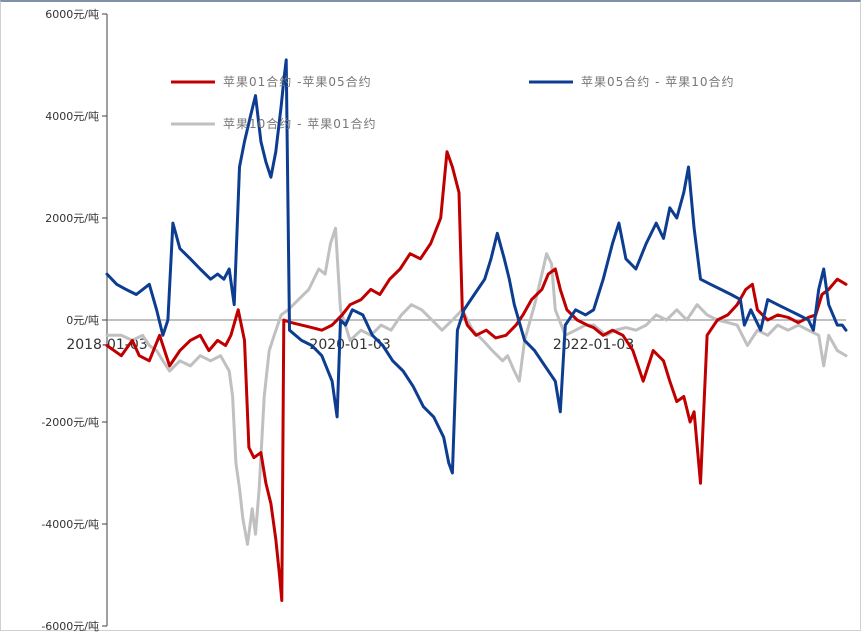 The width and height of the screenshot is (861, 632). What do you see at coordinates (70, 626) in the screenshot?
I see `y-tick-label-6000: -6000元/吨` at bounding box center [70, 626].